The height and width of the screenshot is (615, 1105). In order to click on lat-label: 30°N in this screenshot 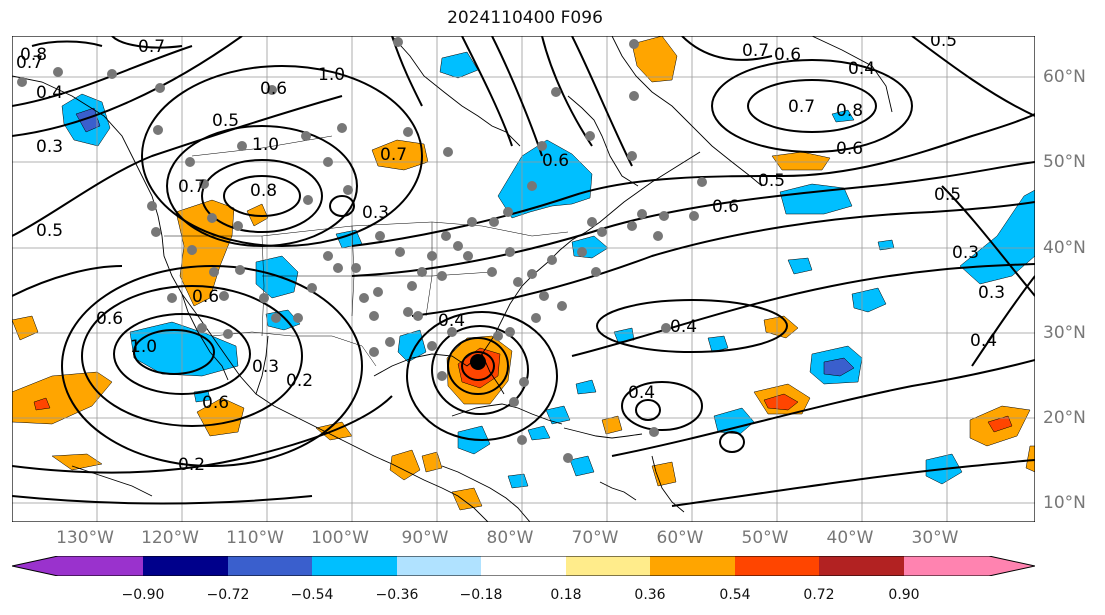, I will do `click(1064, 333)`.